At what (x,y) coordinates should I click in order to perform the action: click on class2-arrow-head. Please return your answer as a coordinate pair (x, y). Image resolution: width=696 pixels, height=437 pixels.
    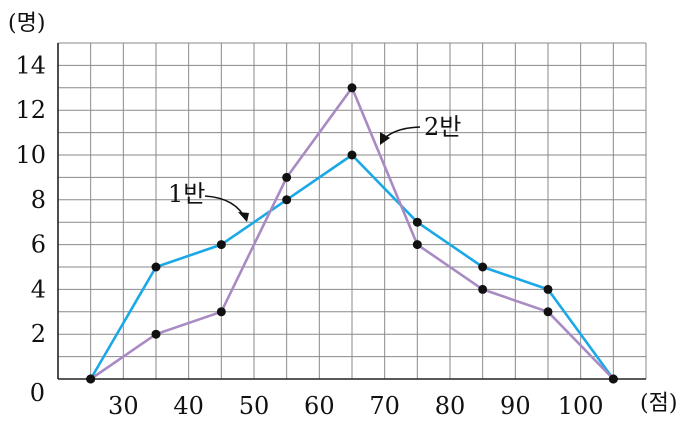
    Looking at the image, I should click on (385, 138).